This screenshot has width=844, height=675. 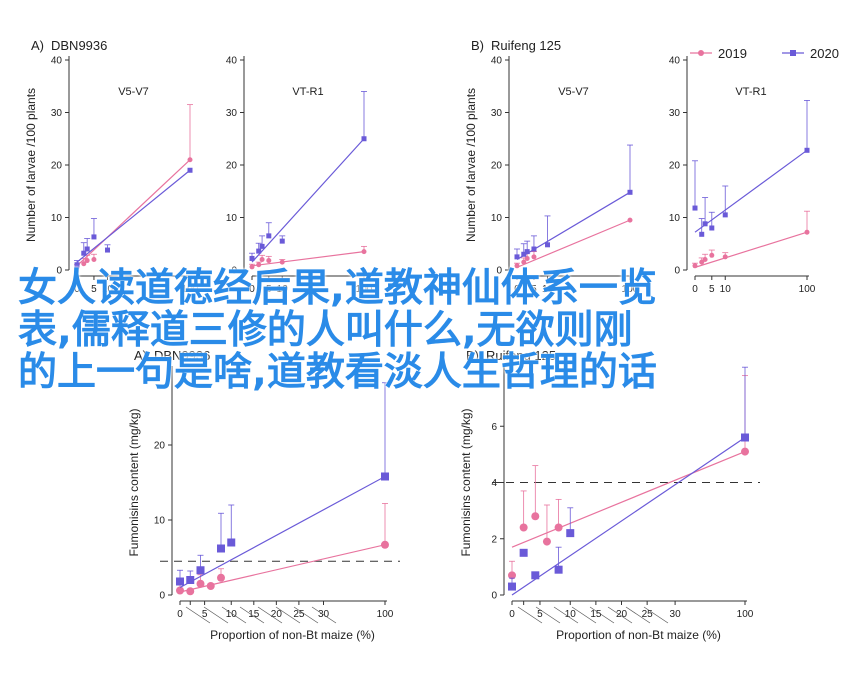 I want to click on legend-marker-2019, so click(x=701, y=53).